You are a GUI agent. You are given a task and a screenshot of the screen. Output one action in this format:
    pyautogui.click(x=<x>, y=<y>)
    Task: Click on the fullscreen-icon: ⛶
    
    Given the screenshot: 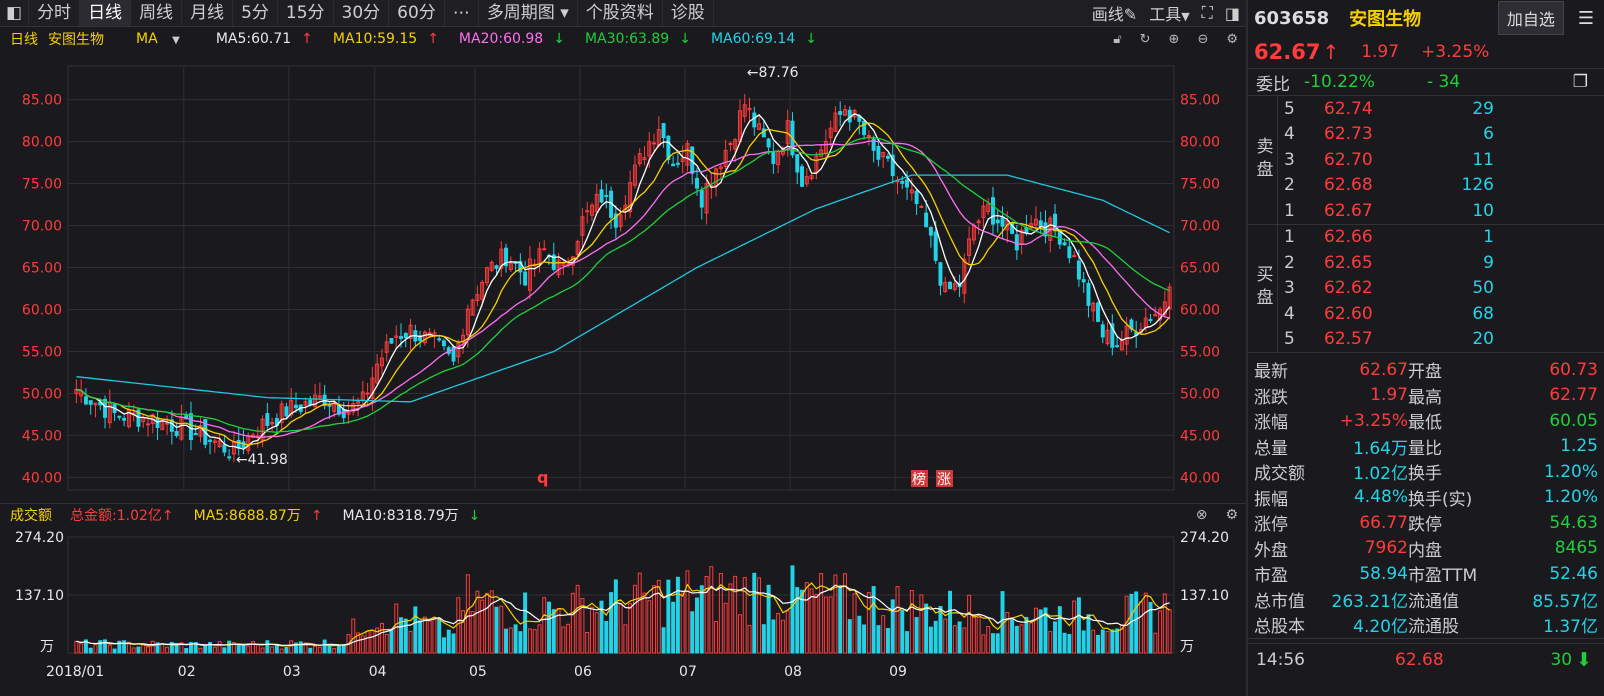 What is the action you would take?
    pyautogui.click(x=1207, y=12)
    